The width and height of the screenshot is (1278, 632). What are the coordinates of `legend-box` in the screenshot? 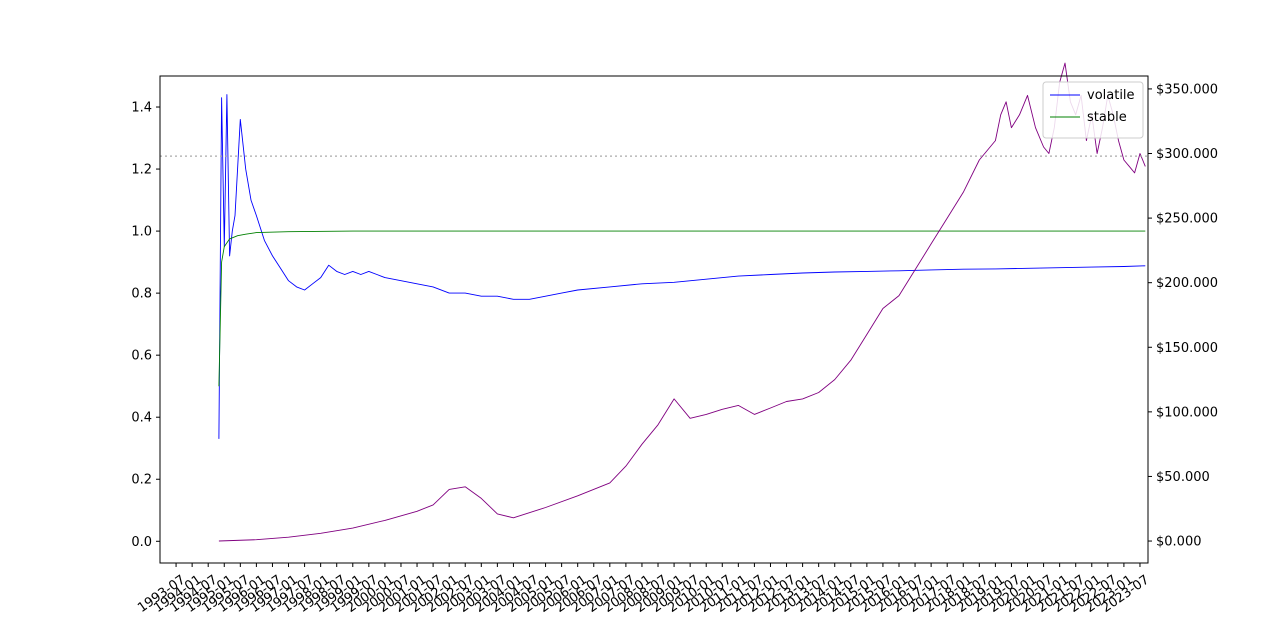 It's located at (1093, 110).